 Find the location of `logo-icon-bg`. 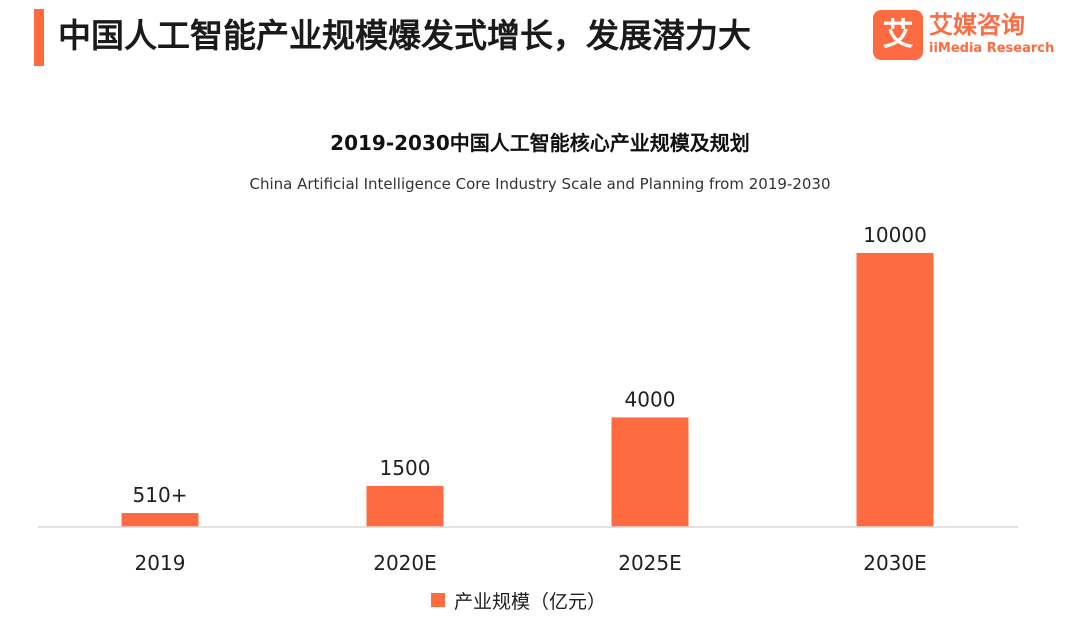

logo-icon-bg is located at coordinates (898, 35).